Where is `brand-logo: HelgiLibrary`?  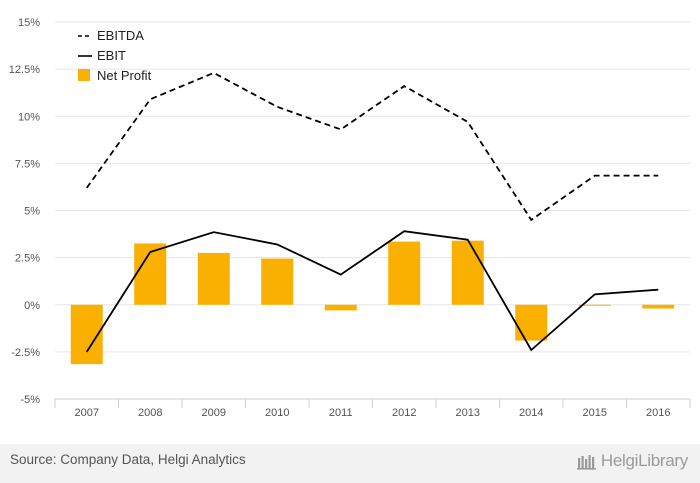 brand-logo: HelgiLibrary is located at coordinates (632, 461).